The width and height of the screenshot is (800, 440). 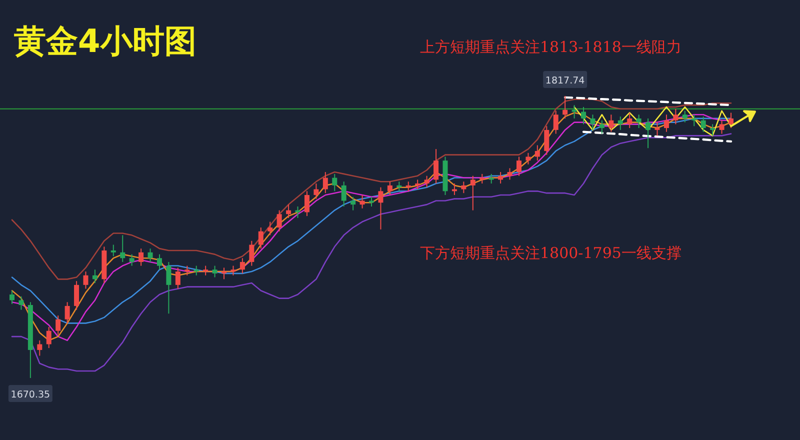 What do you see at coordinates (105, 41) in the screenshot?
I see `chart-title: 黄金4小时图` at bounding box center [105, 41].